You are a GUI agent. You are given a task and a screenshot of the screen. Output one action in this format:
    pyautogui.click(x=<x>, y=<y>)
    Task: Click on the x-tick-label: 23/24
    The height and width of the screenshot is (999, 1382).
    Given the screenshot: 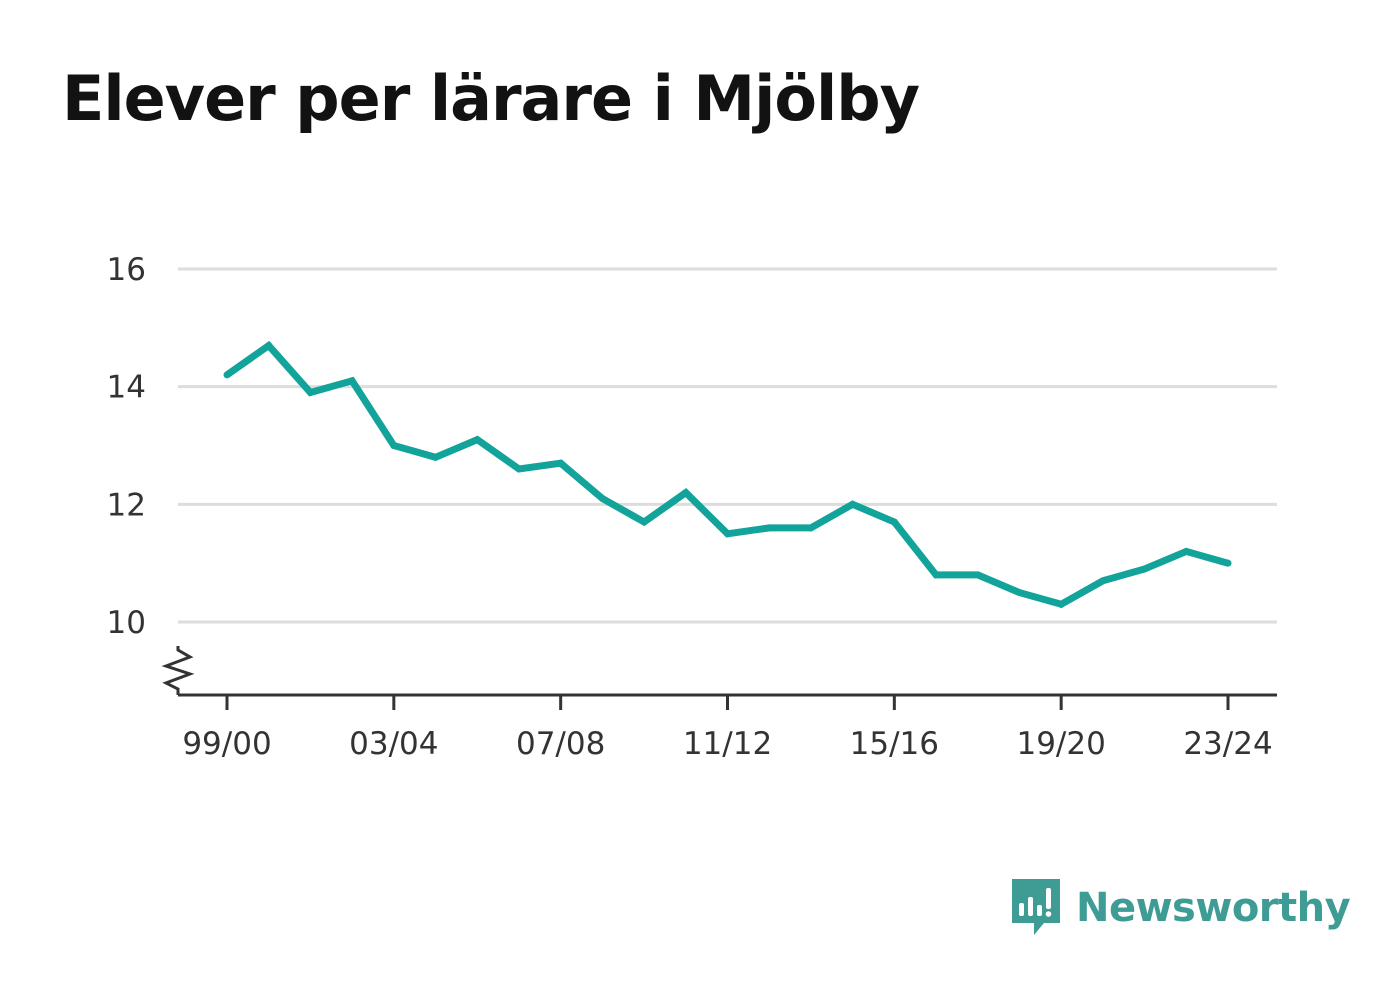 What is the action you would take?
    pyautogui.click(x=1227, y=744)
    